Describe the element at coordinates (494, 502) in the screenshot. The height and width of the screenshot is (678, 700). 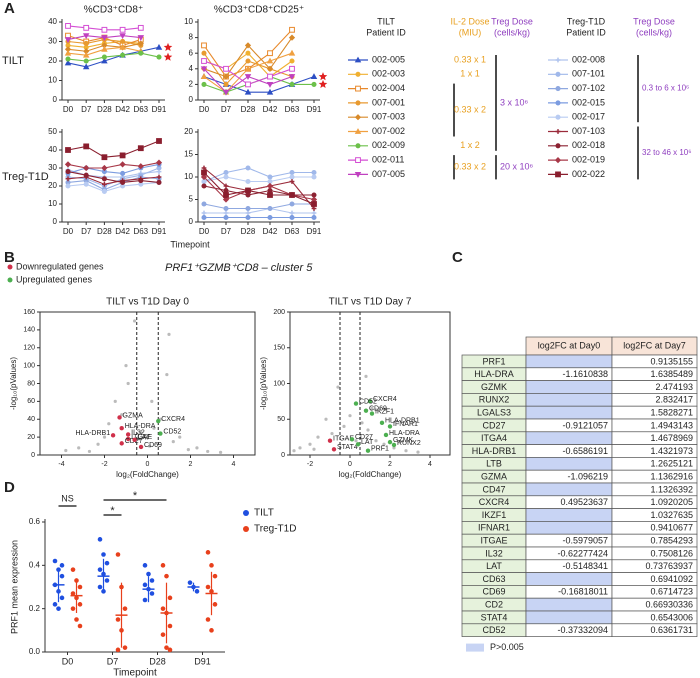
I see `cell-text: CXCR4` at that location.